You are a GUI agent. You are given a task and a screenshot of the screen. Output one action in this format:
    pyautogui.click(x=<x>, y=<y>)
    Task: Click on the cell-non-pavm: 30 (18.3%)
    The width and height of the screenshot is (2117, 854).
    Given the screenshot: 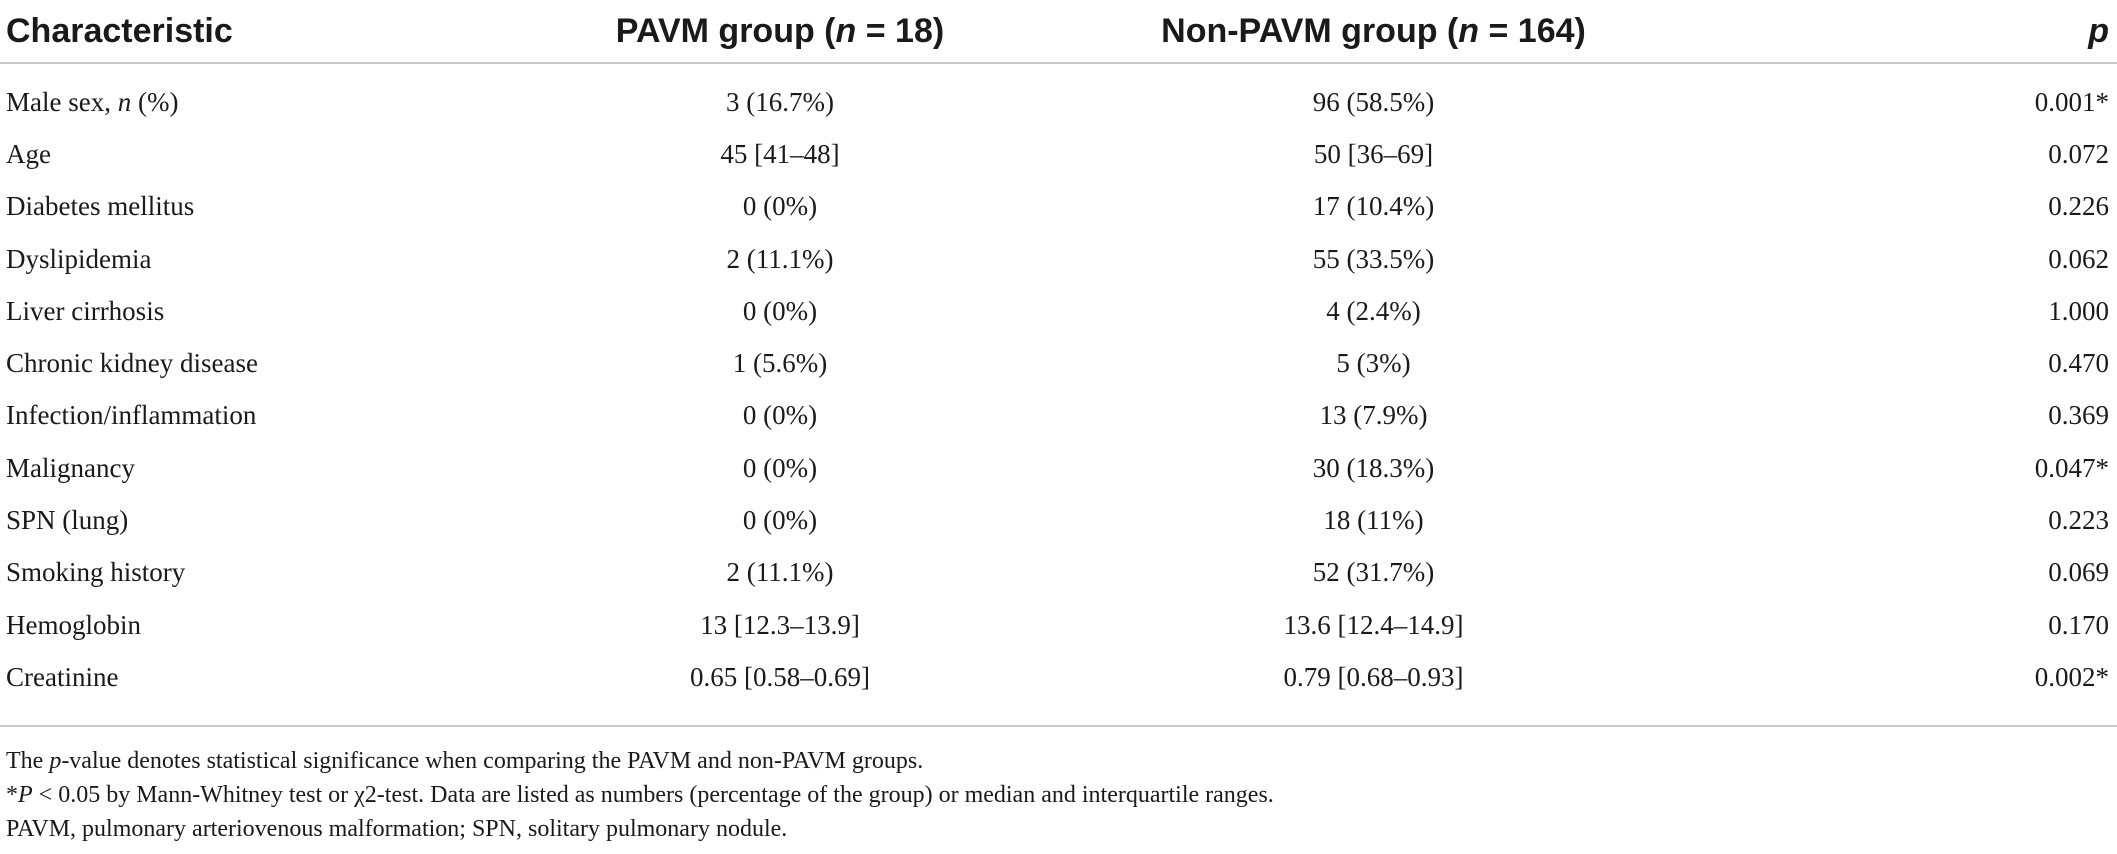 What is the action you would take?
    pyautogui.click(x=1373, y=467)
    